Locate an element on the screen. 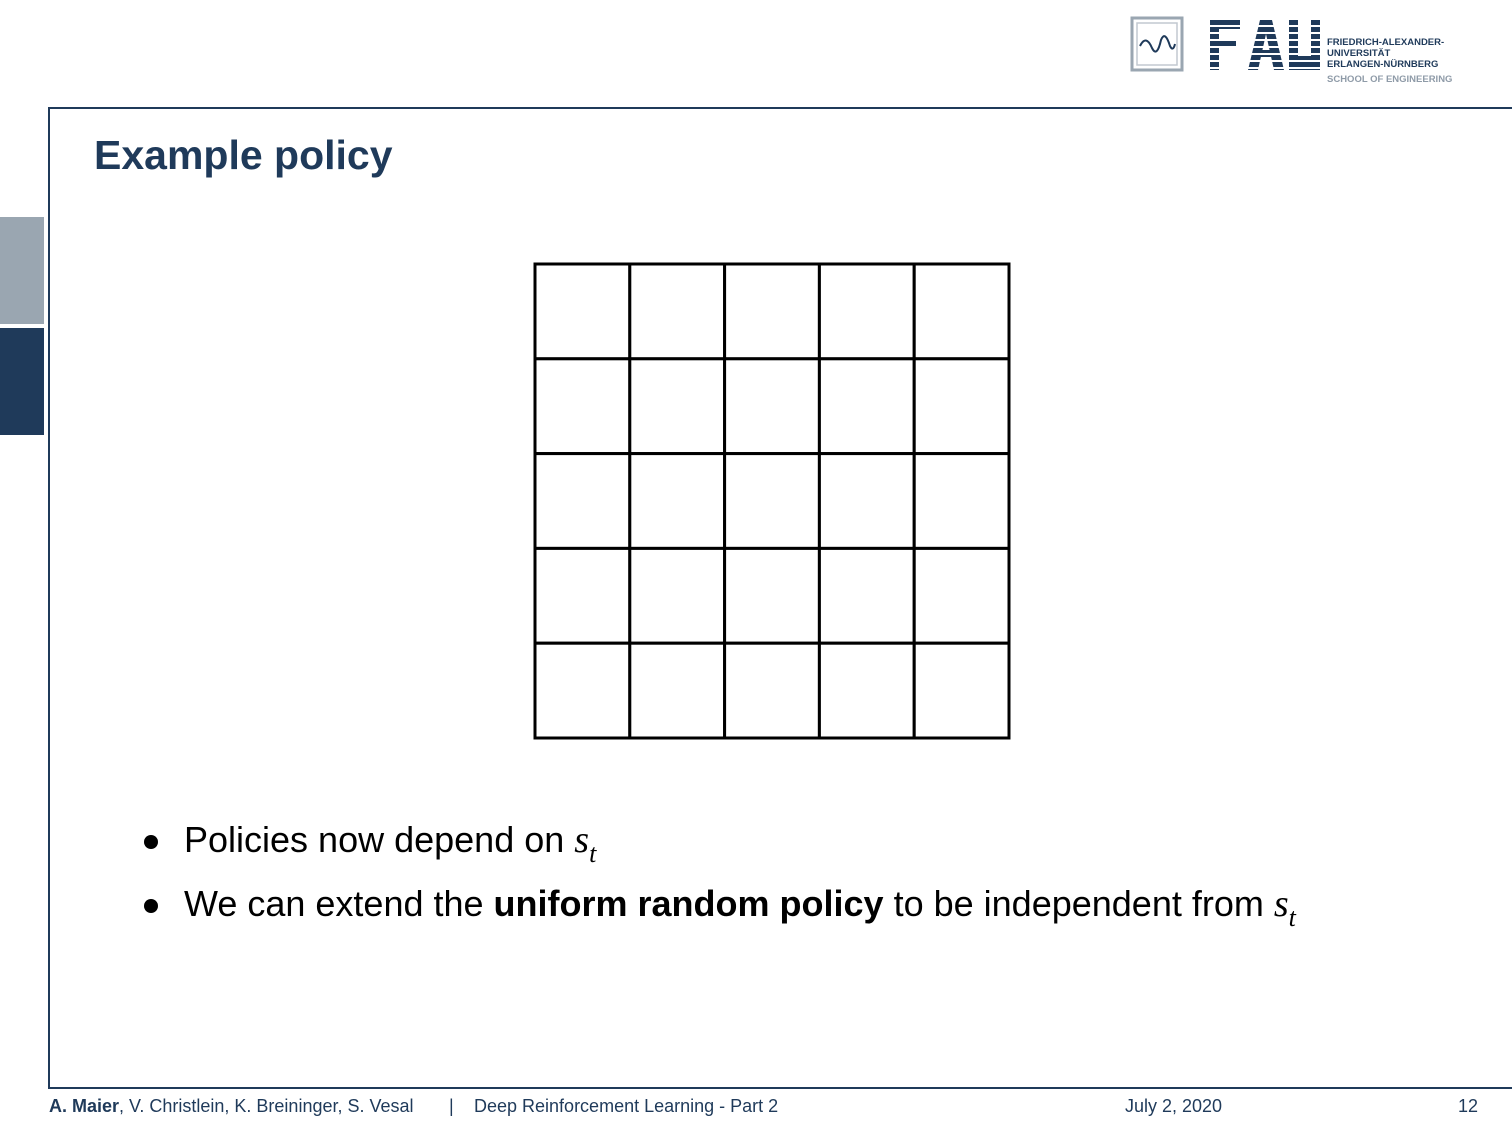 This screenshot has width=1512, height=1134. footer-lecture: Deep Reinforcement Learning - Part 2 is located at coordinates (626, 1106).